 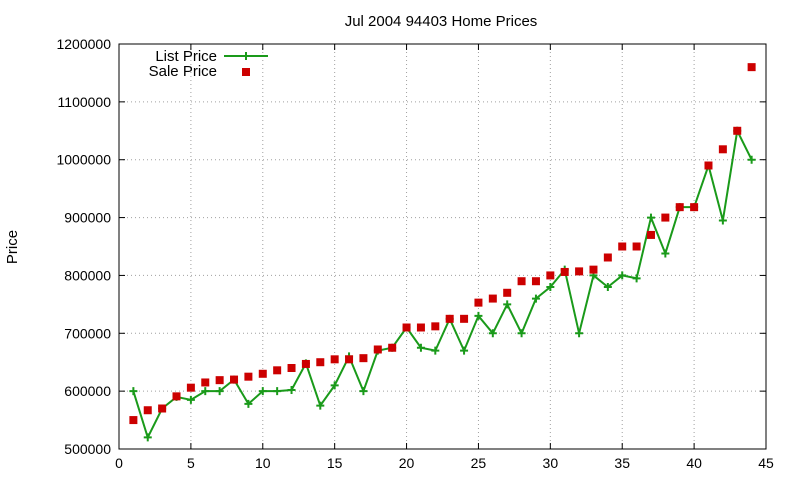 What do you see at coordinates (119, 463) in the screenshot?
I see `x-tick-label: 0` at bounding box center [119, 463].